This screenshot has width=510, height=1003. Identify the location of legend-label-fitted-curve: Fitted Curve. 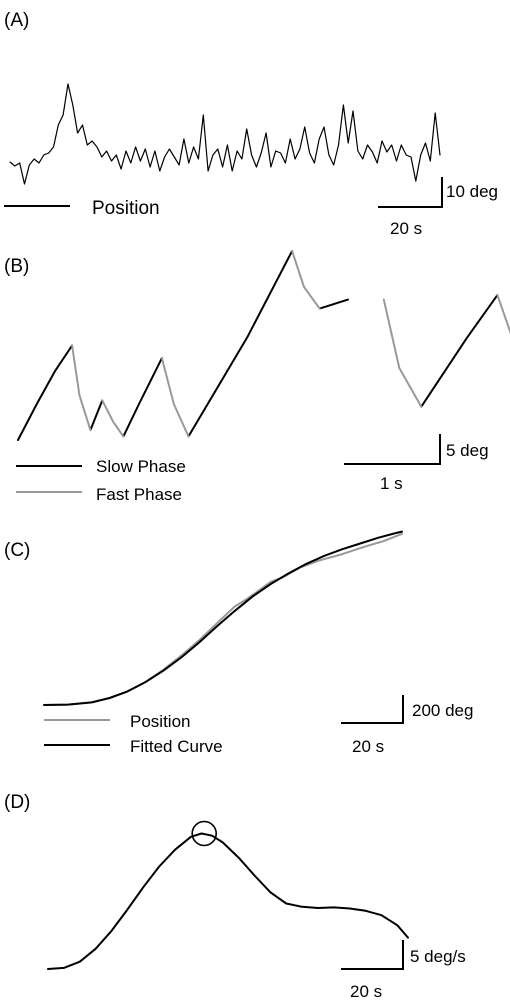
(176, 746).